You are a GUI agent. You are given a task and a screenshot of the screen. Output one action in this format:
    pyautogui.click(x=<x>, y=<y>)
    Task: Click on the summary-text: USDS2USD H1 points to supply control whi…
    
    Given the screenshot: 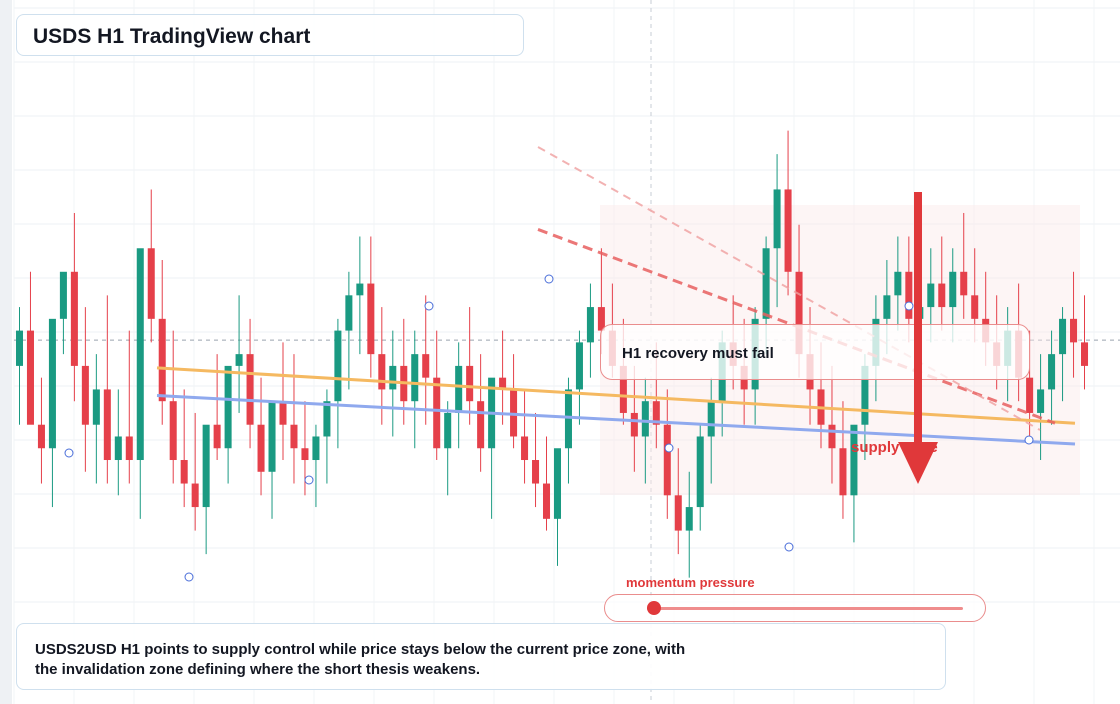 What is the action you would take?
    pyautogui.click(x=385, y=660)
    